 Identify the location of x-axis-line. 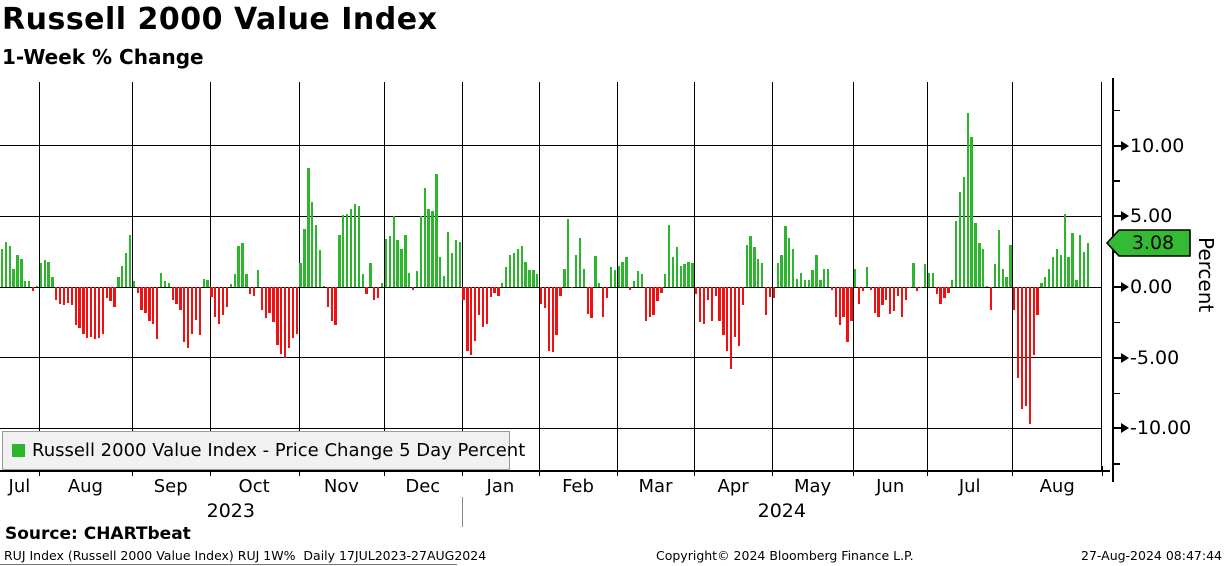
(555, 471).